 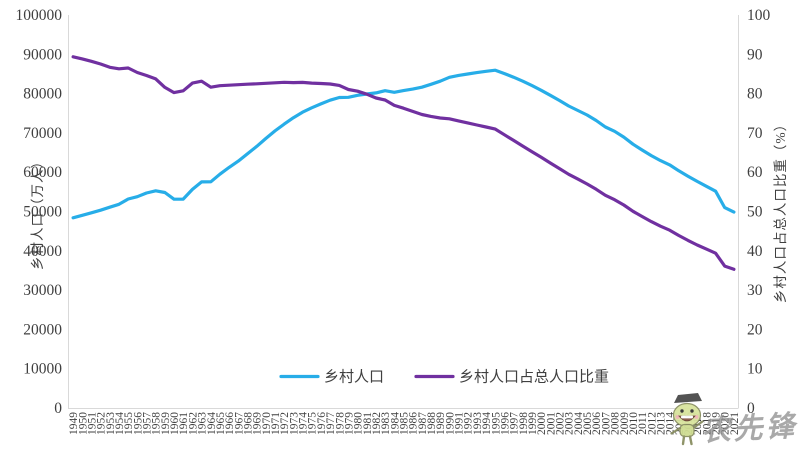 What do you see at coordinates (322, 423) in the screenshot?
I see `x-tick-label: 1976` at bounding box center [322, 423].